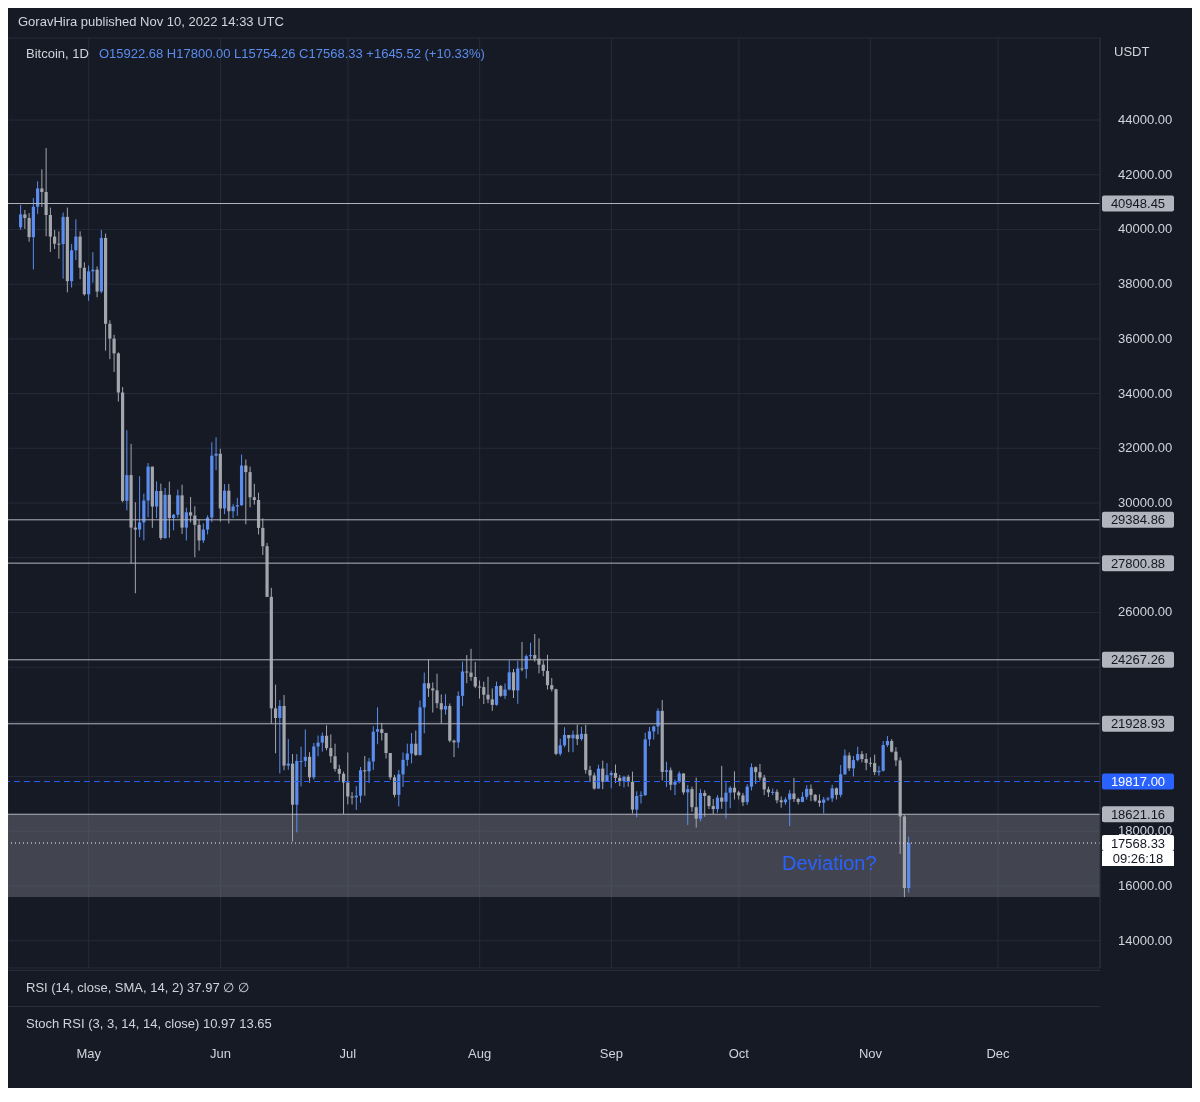  I want to click on y-tick-label: 32000.00, so click(1145, 448).